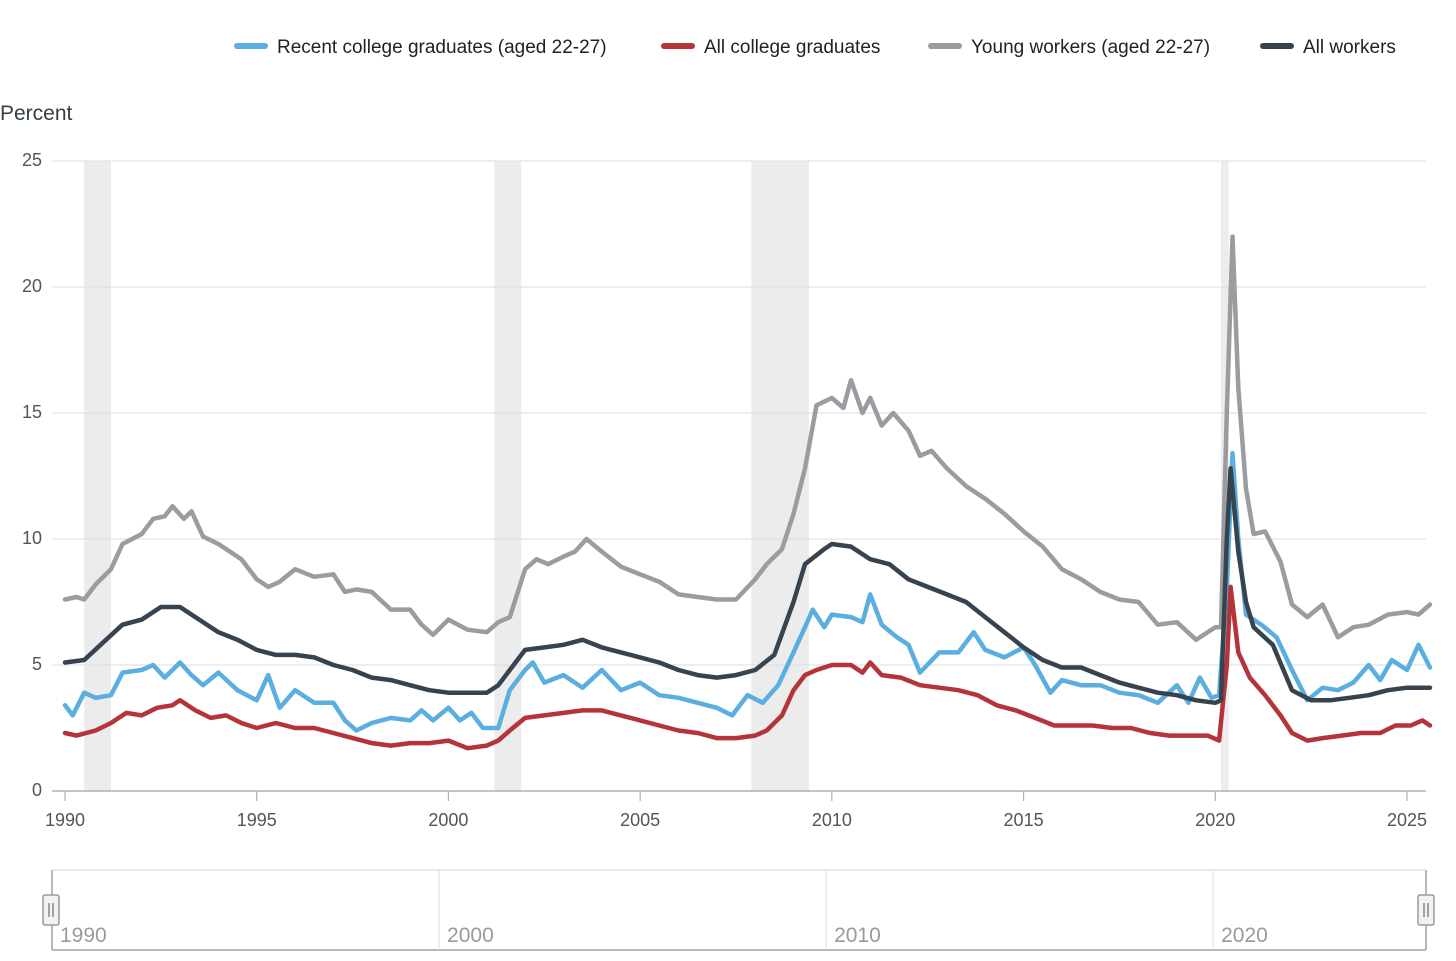 This screenshot has width=1456, height=961. I want to click on y-axis-title: Percent, so click(36, 113).